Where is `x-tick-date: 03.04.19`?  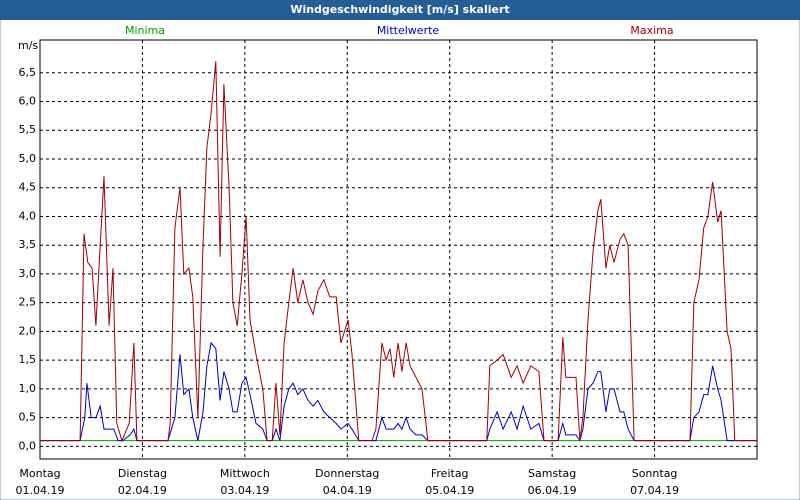 x-tick-date: 03.04.19 is located at coordinates (244, 490).